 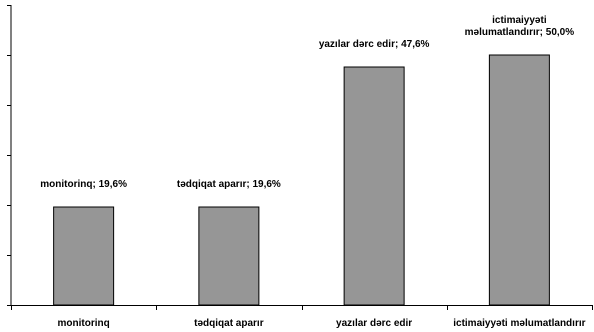 I want to click on data-label-4: ictimaiyyəti məlumatlandırır; 50,0%, so click(x=520, y=26).